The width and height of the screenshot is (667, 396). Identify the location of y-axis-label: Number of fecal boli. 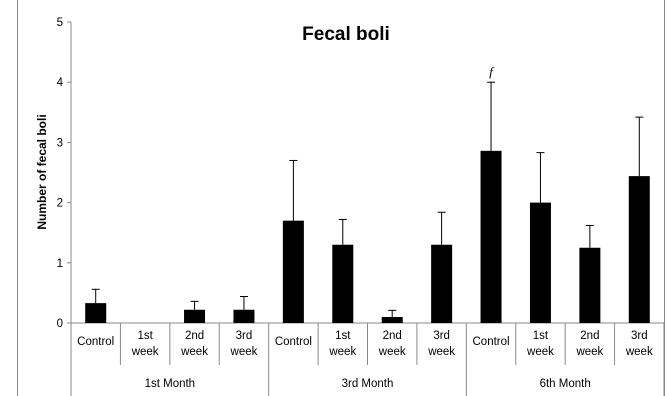
(42, 171).